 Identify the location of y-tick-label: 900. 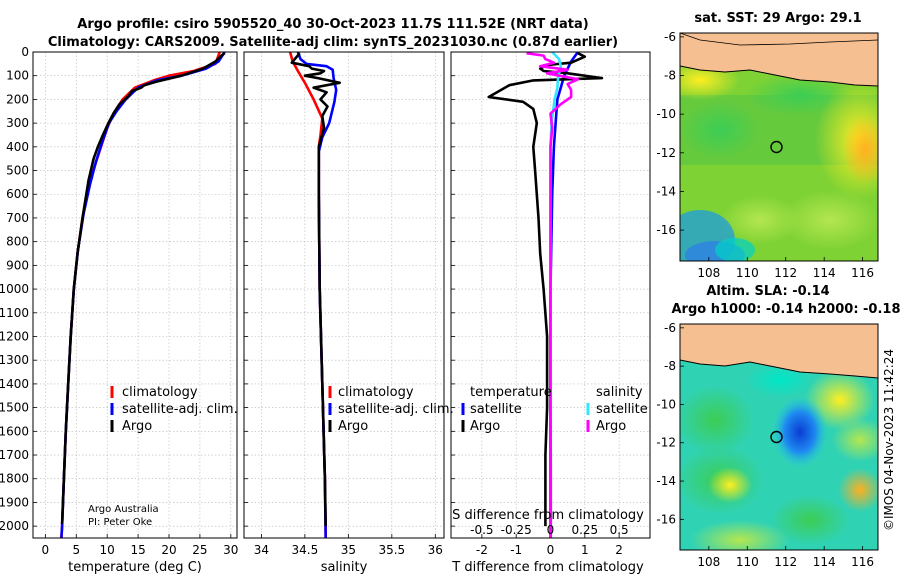
(17, 265).